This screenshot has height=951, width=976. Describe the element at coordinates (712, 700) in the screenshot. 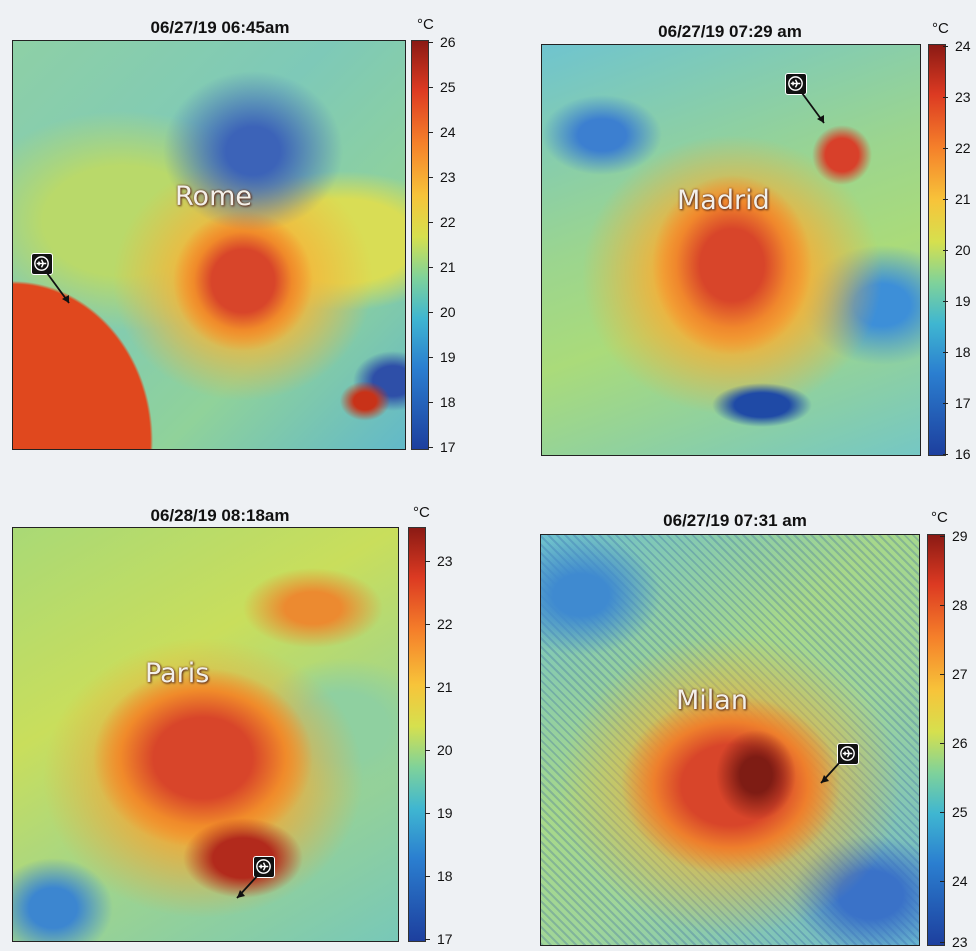

I see `city-label: Milan` at that location.